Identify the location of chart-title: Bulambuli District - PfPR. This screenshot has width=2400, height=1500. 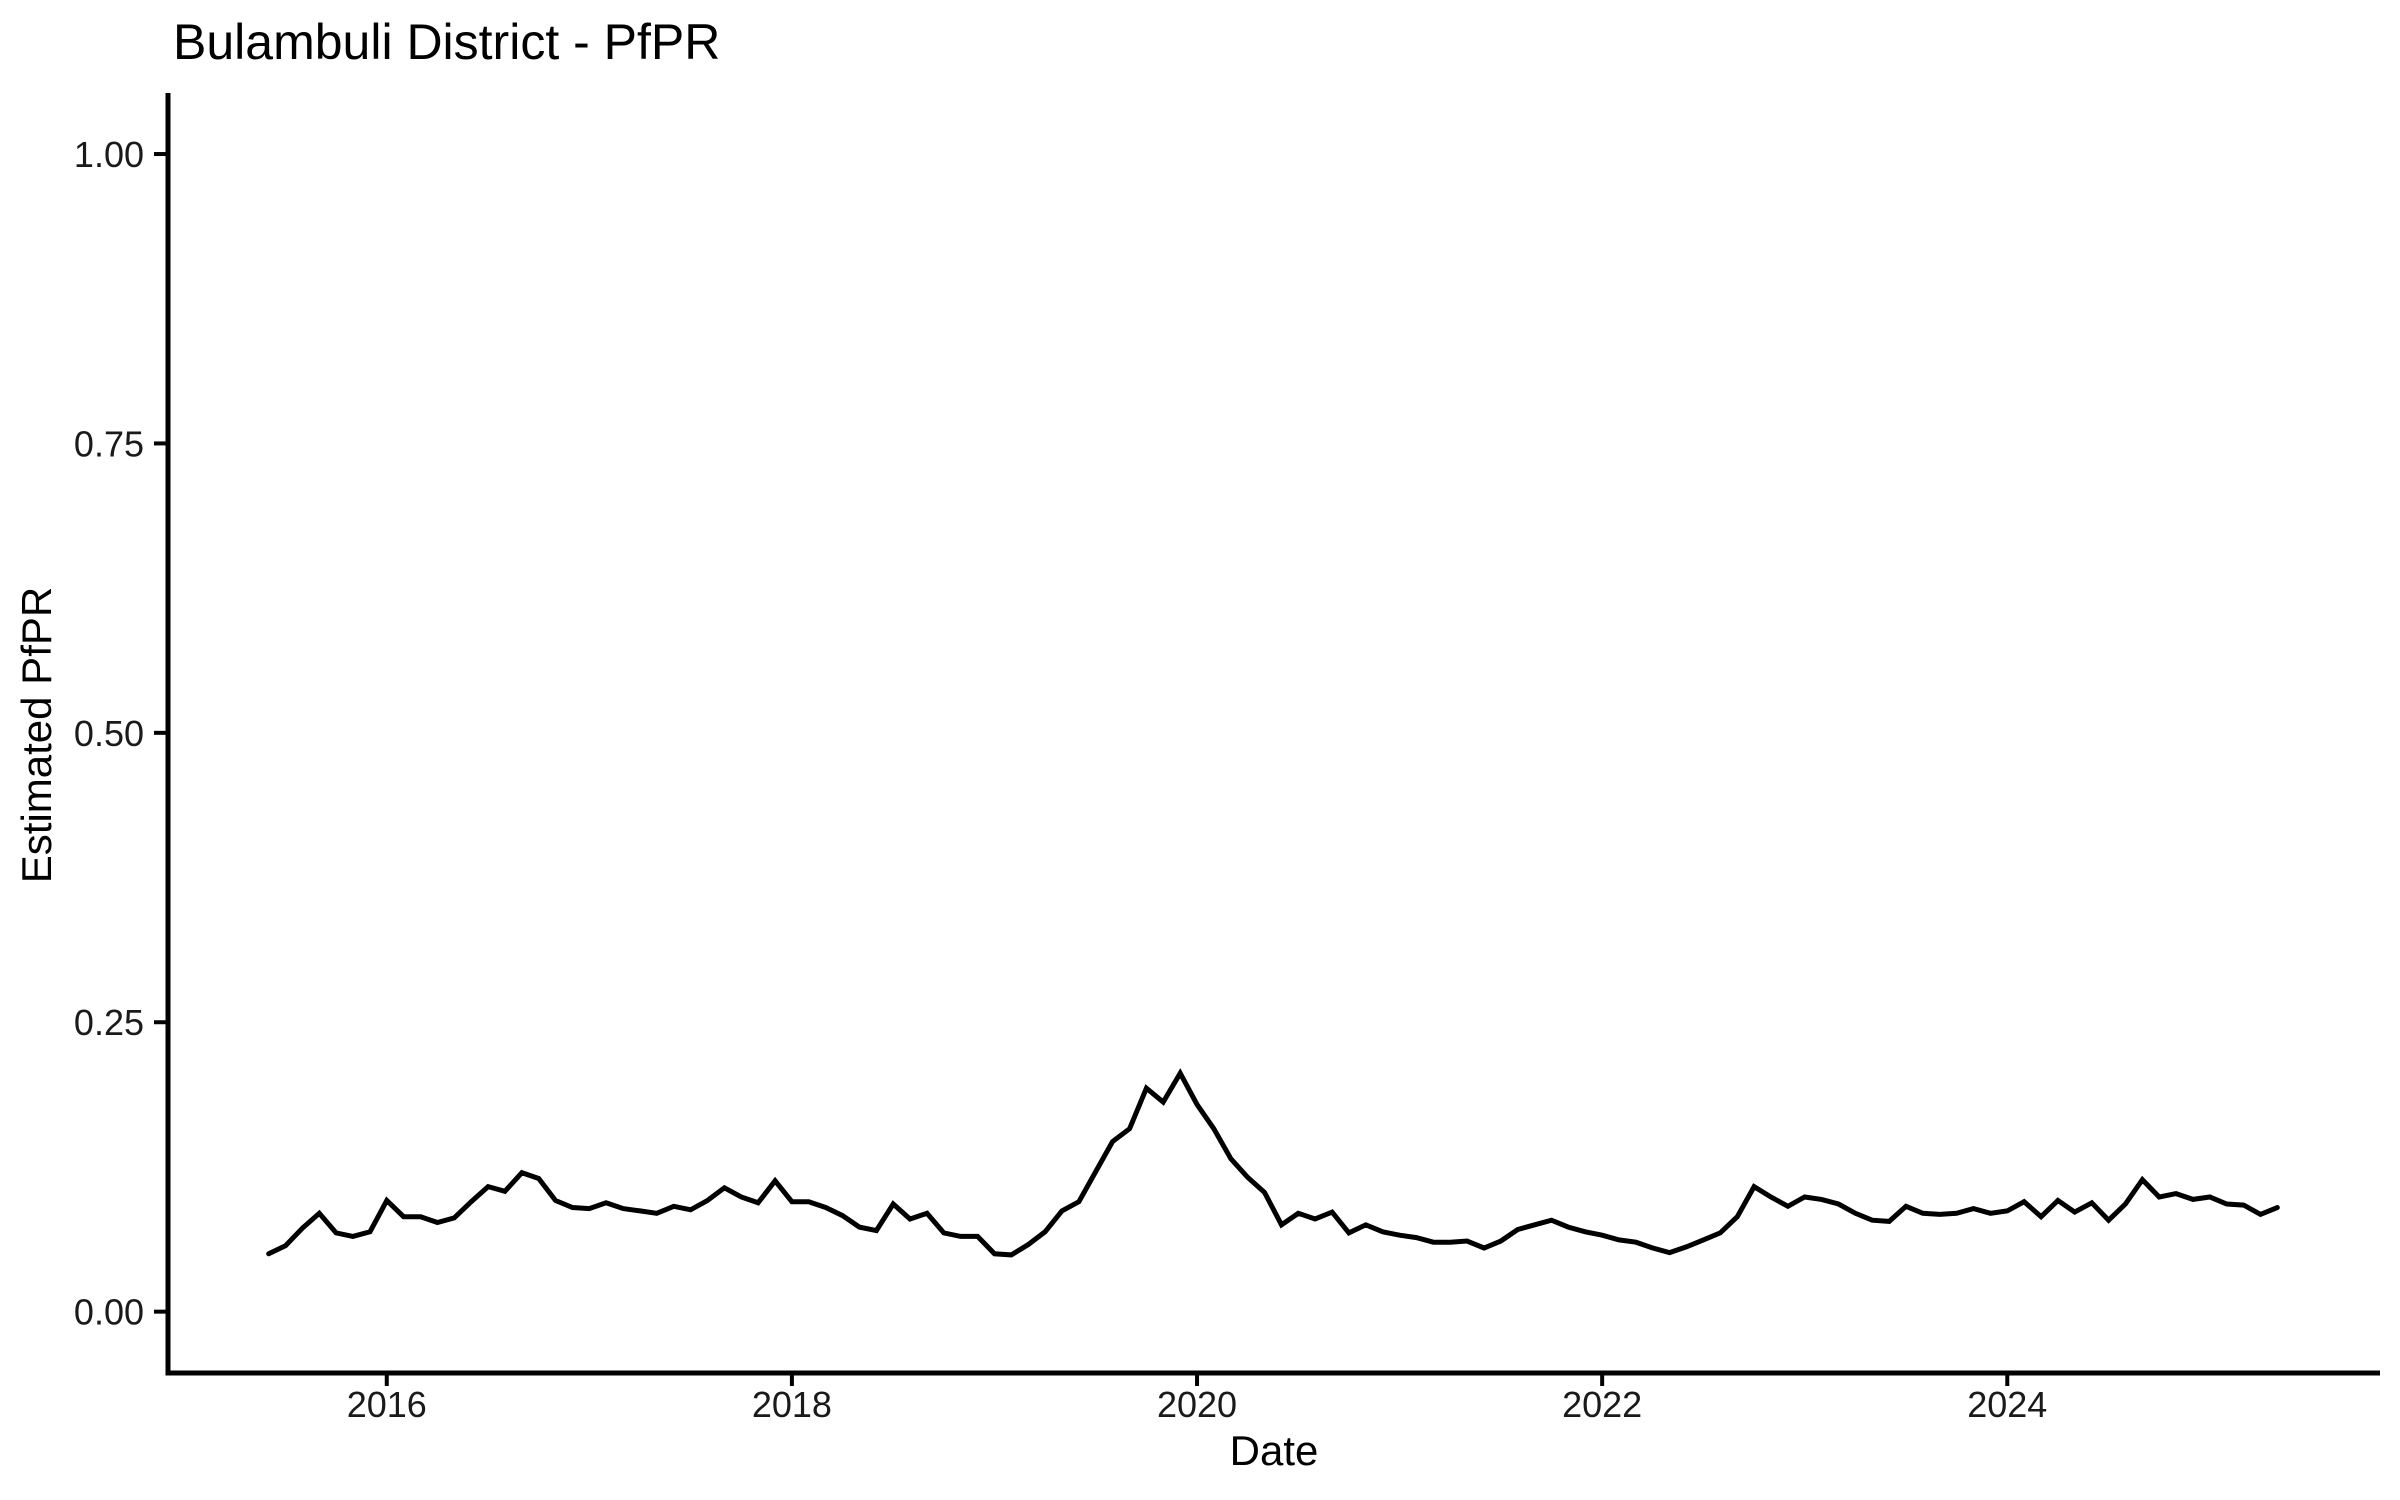
(447, 42).